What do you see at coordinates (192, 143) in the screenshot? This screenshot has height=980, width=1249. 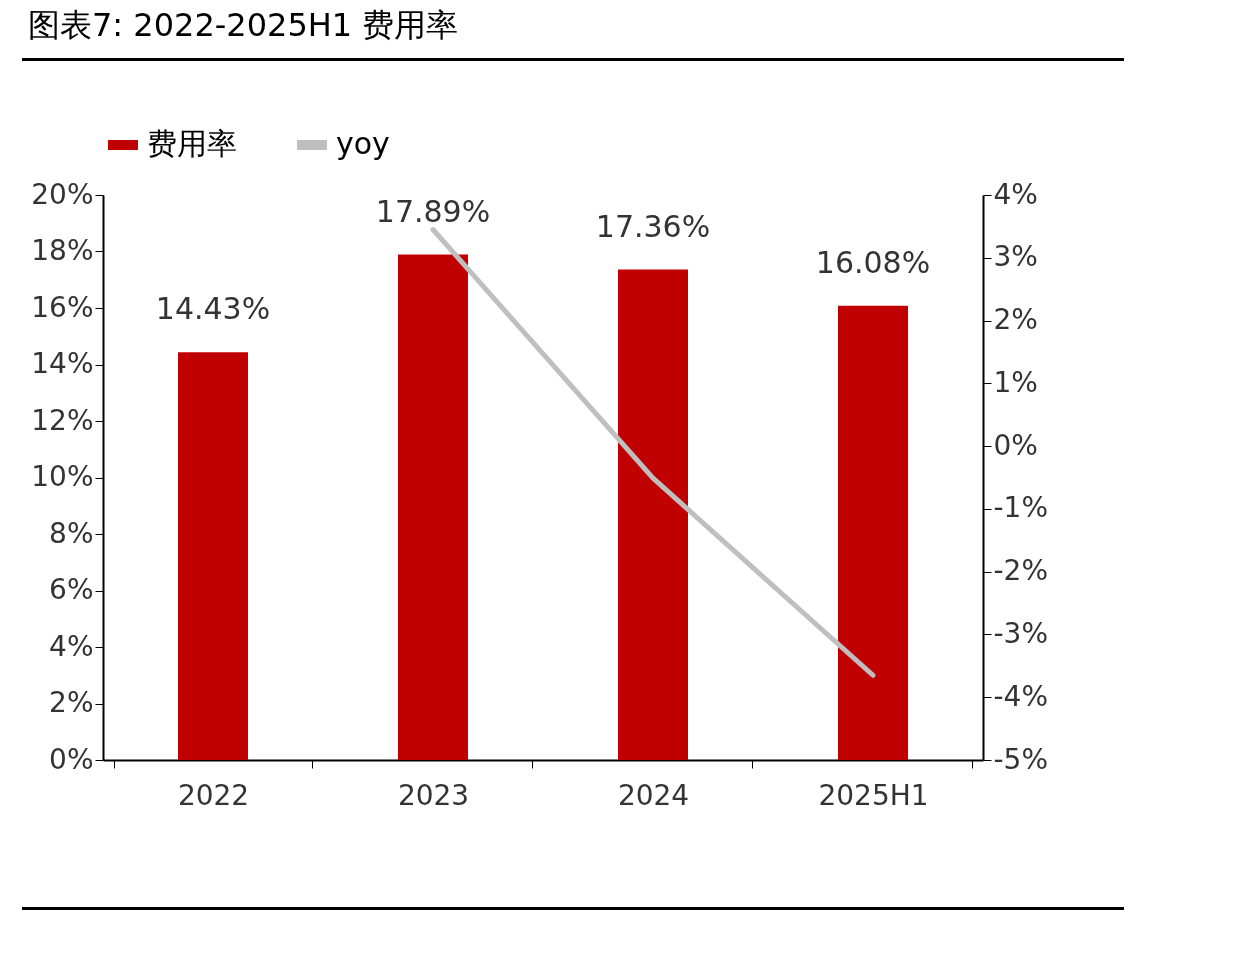 I see `legend-label: 费用率` at bounding box center [192, 143].